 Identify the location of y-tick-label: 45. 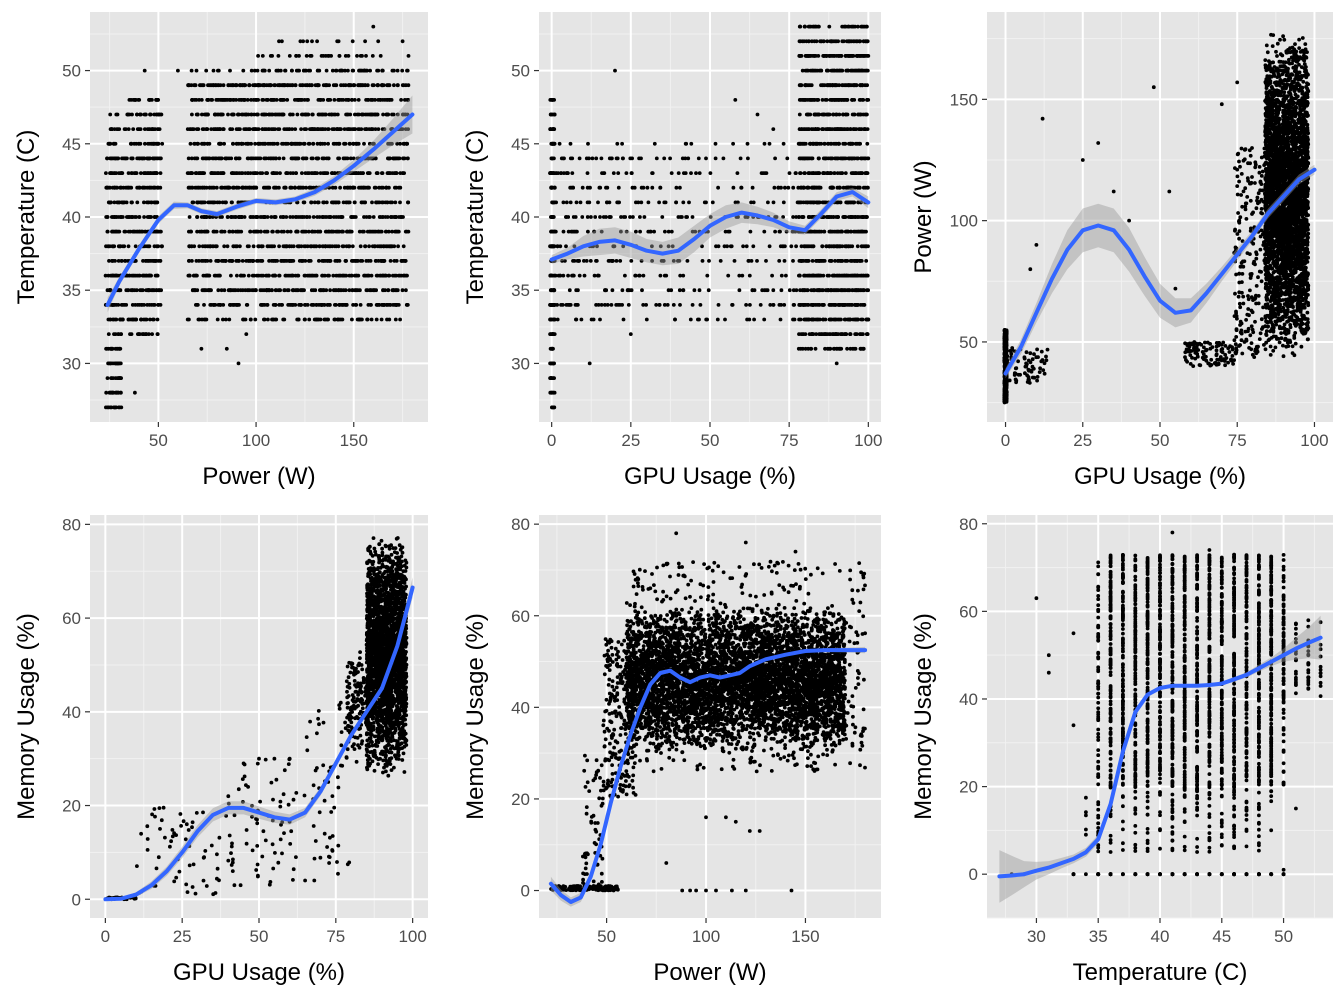
(71, 144).